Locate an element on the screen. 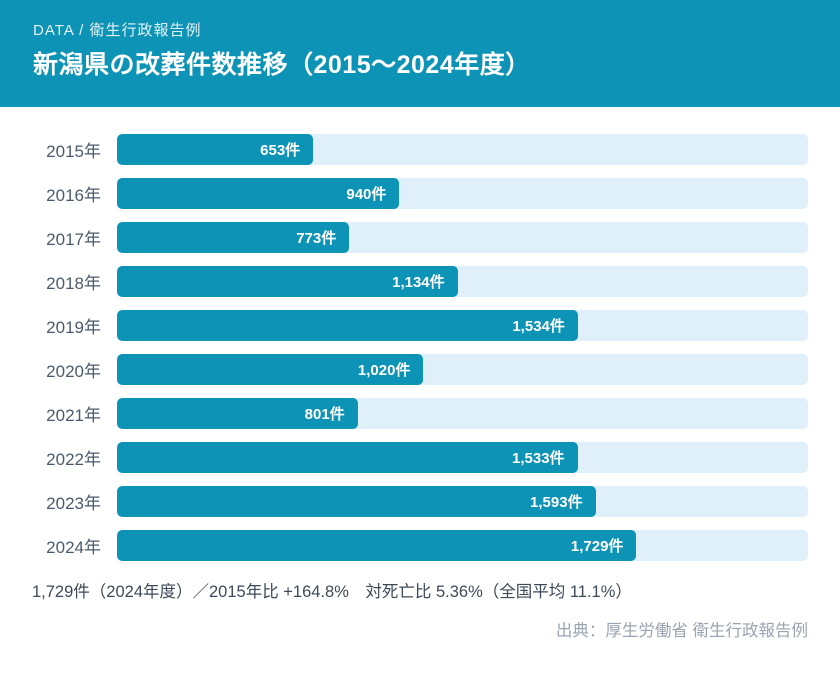 Image resolution: width=840 pixels, height=676 pixels. bar-value-label: 1,534件 is located at coordinates (538, 326).